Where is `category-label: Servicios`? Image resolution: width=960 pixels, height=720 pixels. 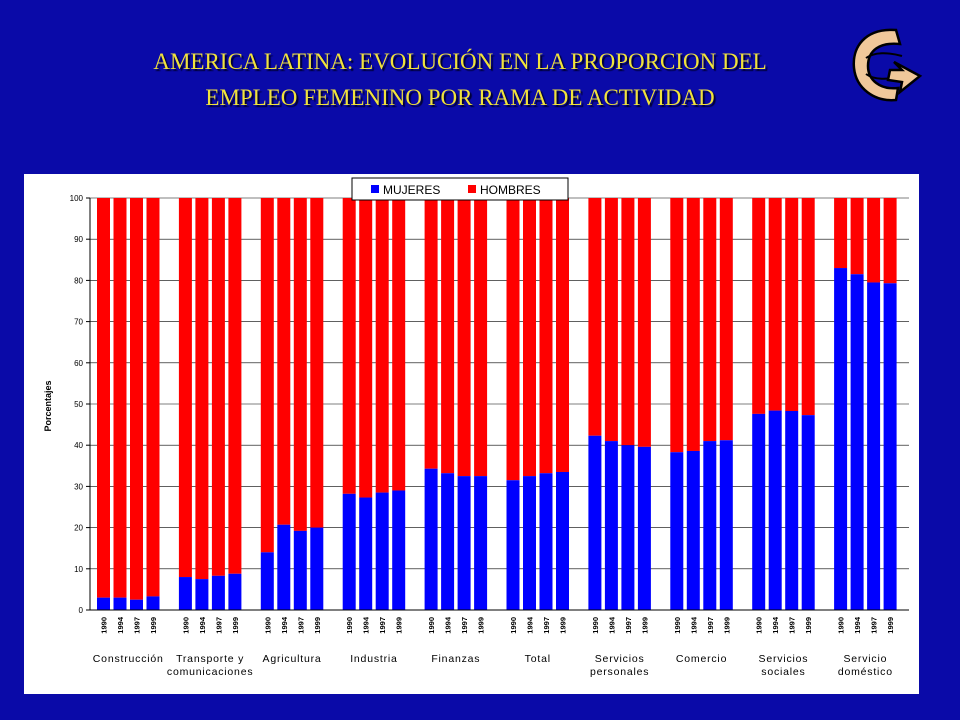 category-label: Servicios is located at coordinates (620, 659).